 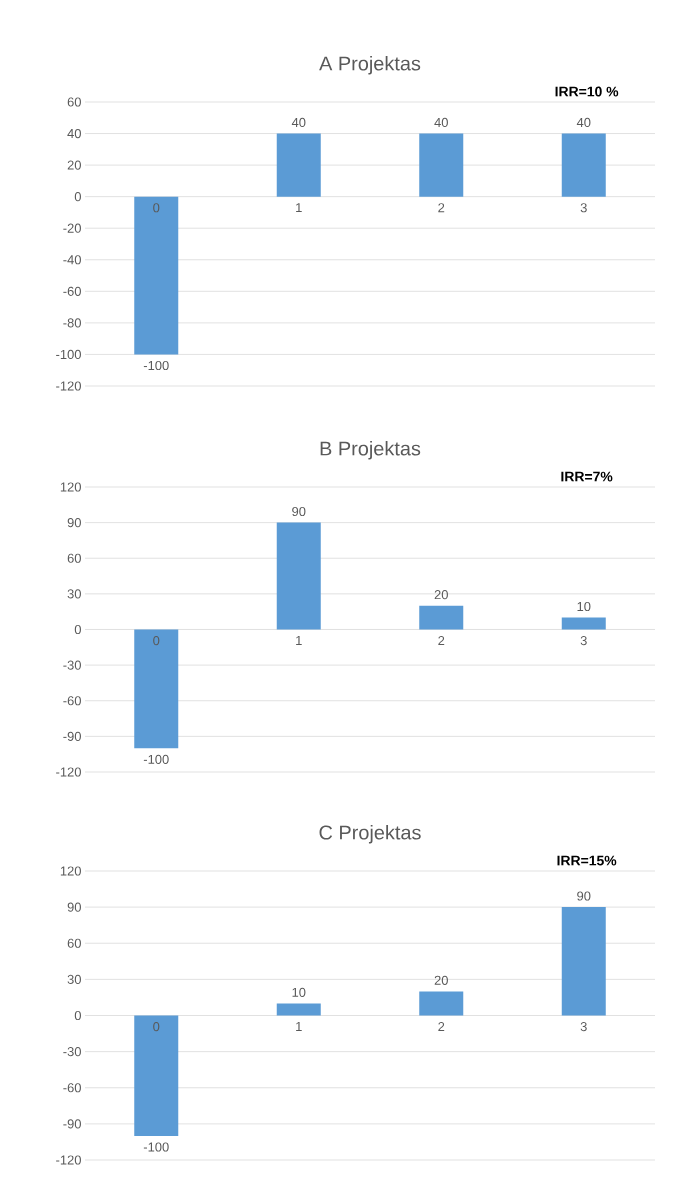 What do you see at coordinates (74, 133) in the screenshot?
I see `y-tick-label: 40` at bounding box center [74, 133].